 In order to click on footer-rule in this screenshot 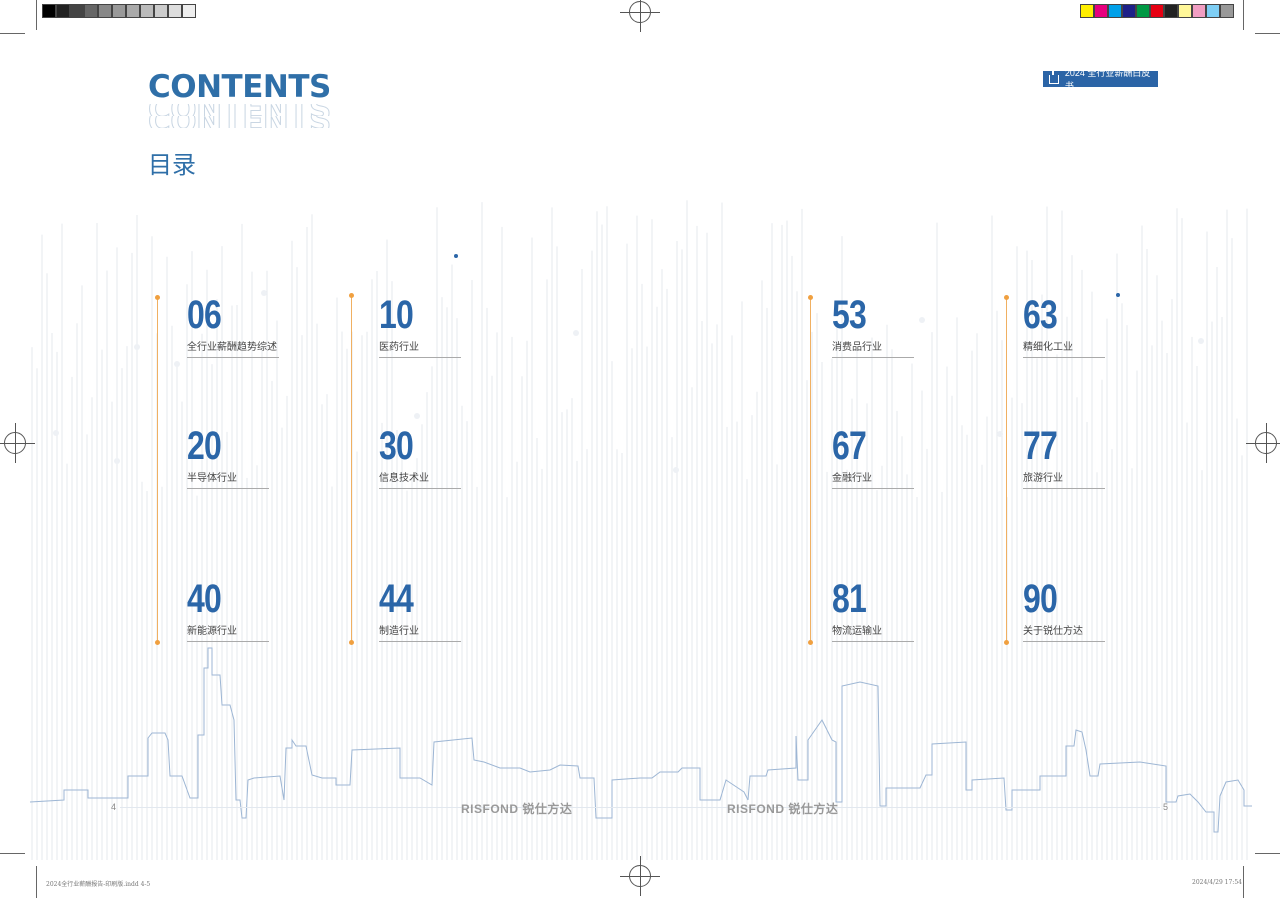, I will do `click(640, 807)`.